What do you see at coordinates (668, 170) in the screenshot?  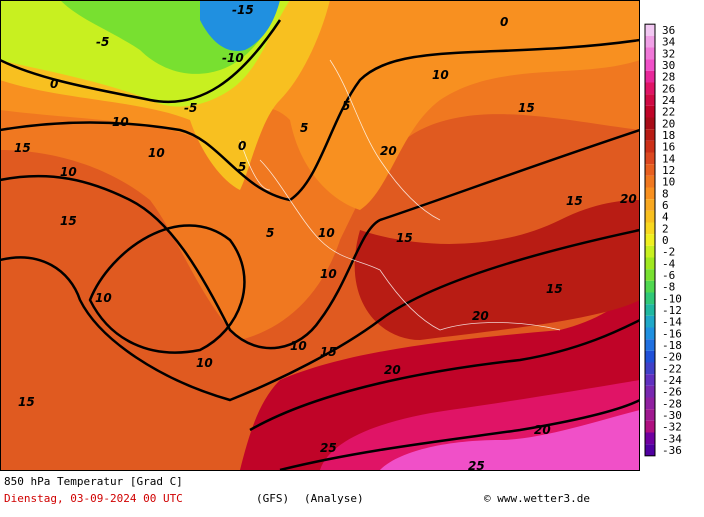 I see `scale-label: 12` at bounding box center [668, 170].